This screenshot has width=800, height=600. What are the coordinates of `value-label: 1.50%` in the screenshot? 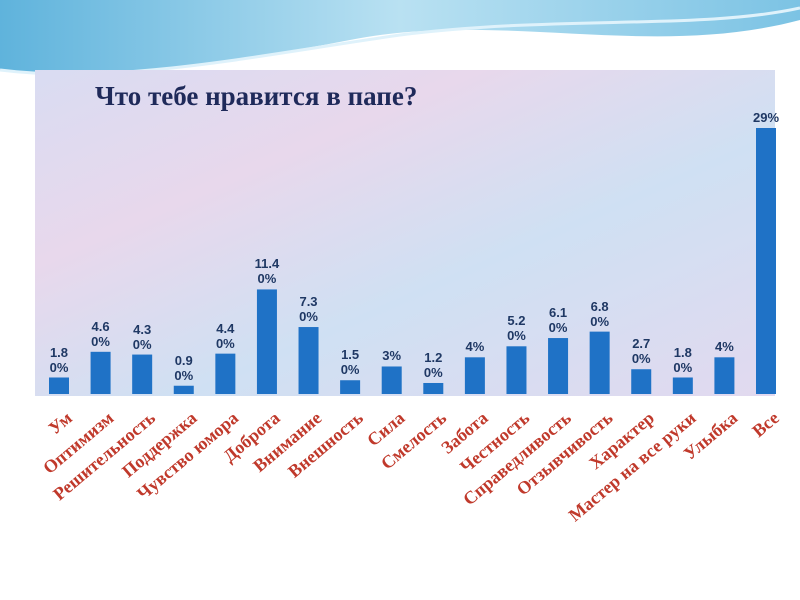 It's located at (350, 362).